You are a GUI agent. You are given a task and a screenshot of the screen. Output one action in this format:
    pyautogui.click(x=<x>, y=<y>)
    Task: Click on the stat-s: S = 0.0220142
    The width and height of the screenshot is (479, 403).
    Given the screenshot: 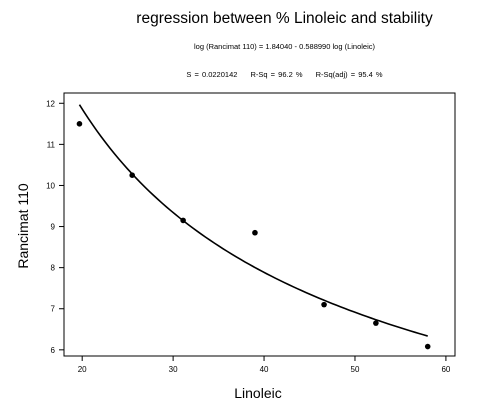 What is the action you would take?
    pyautogui.click(x=212, y=74)
    